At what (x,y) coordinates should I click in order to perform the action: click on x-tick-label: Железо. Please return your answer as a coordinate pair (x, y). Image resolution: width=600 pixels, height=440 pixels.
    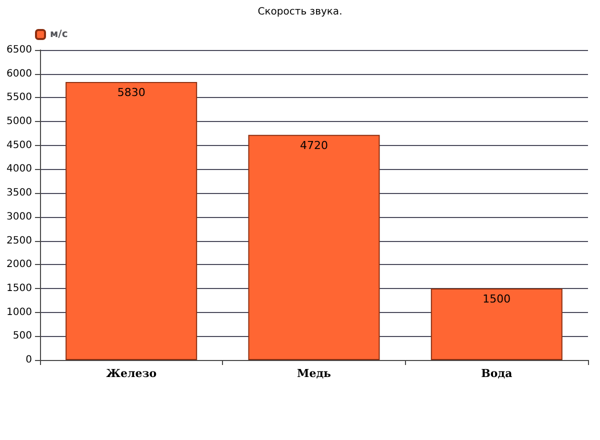
    Looking at the image, I should click on (131, 373).